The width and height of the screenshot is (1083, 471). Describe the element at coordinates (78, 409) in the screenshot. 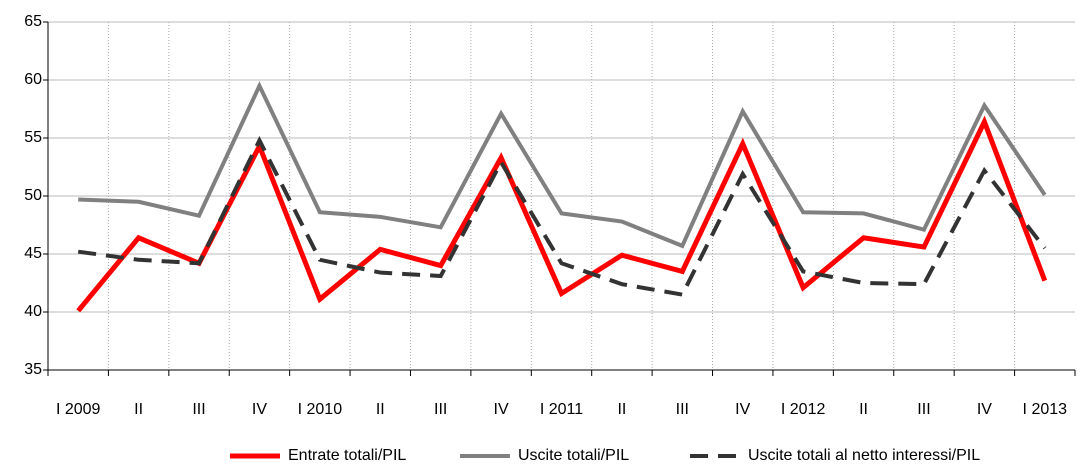

I see `x-tick-label: I 2009` at that location.